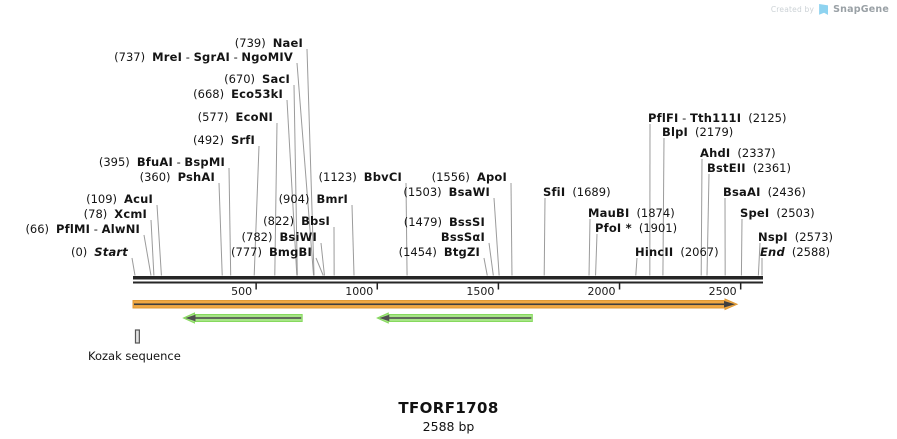 The width and height of the screenshot is (897, 439). Describe the element at coordinates (241, 291) in the screenshot. I see `ruler-tick-label: 500` at that location.